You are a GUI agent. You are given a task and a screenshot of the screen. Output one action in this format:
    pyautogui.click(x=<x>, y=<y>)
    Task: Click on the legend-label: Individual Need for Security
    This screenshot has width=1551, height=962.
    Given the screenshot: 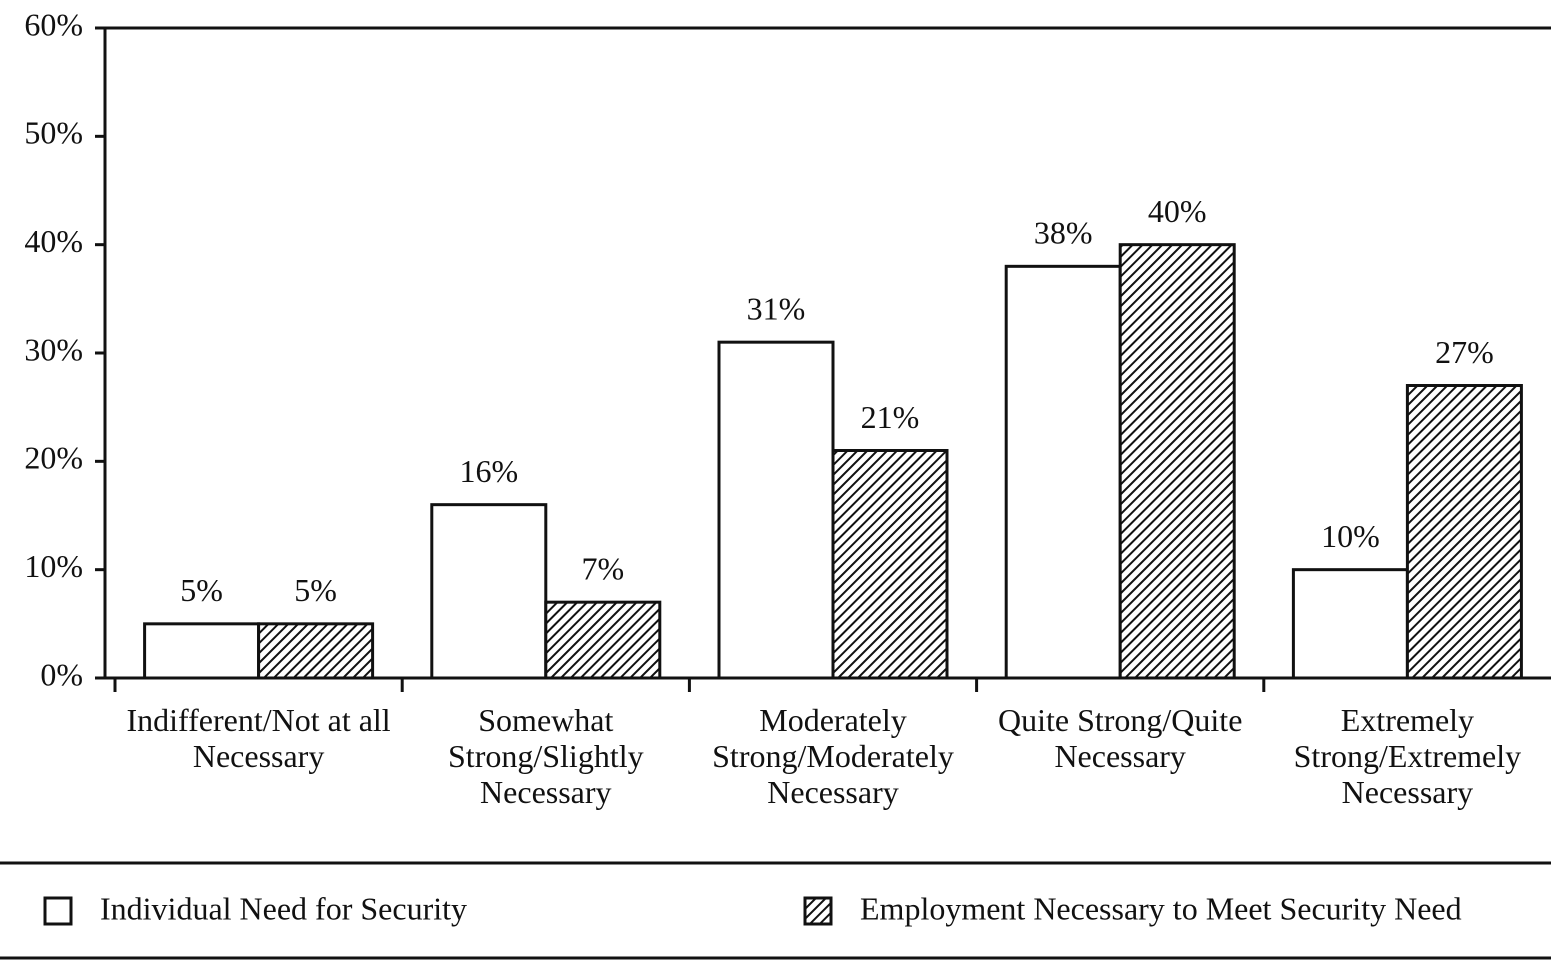 What is the action you would take?
    pyautogui.click(x=283, y=908)
    